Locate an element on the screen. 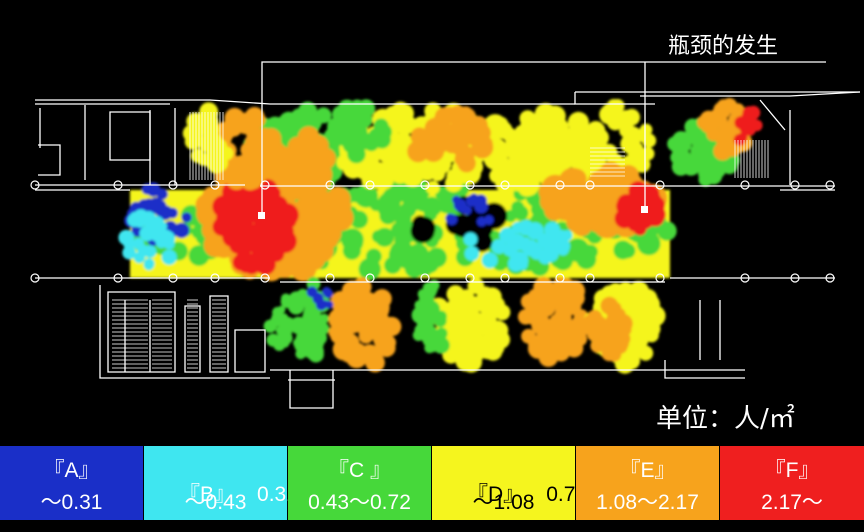  legend-cell-a: 『A』 ～0.31 is located at coordinates (72, 483).